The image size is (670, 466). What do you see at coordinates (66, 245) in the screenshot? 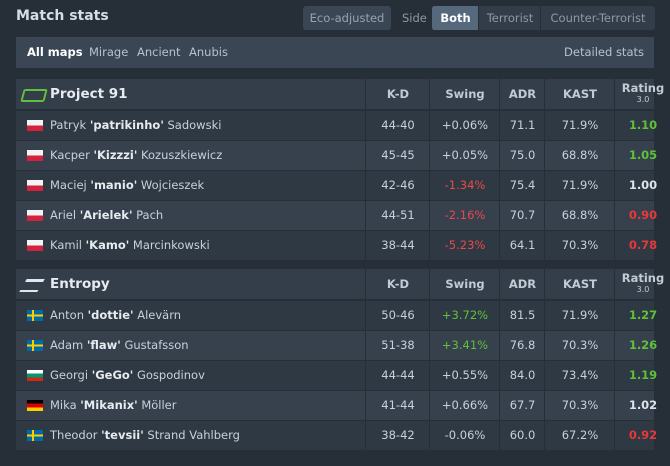
I see `first-name: Kamil` at bounding box center [66, 245].